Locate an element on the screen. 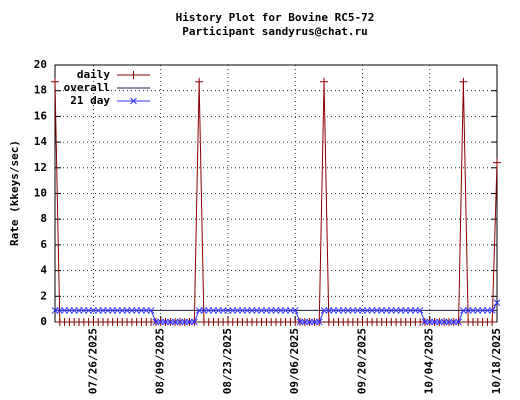  x-tick-label: 08/23/2025 is located at coordinates (227, 361).